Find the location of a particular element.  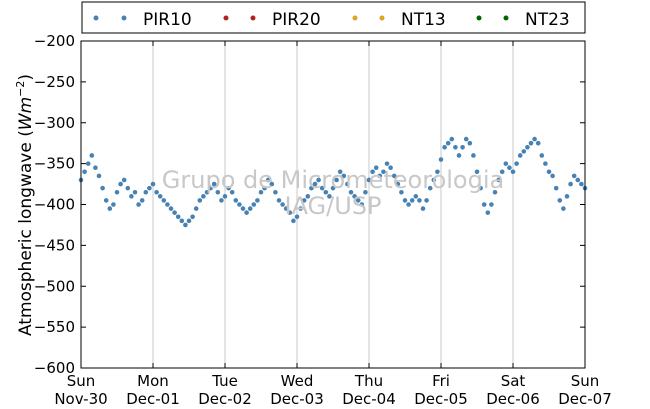

x-tick-label-date: Dec-02 is located at coordinates (225, 399).